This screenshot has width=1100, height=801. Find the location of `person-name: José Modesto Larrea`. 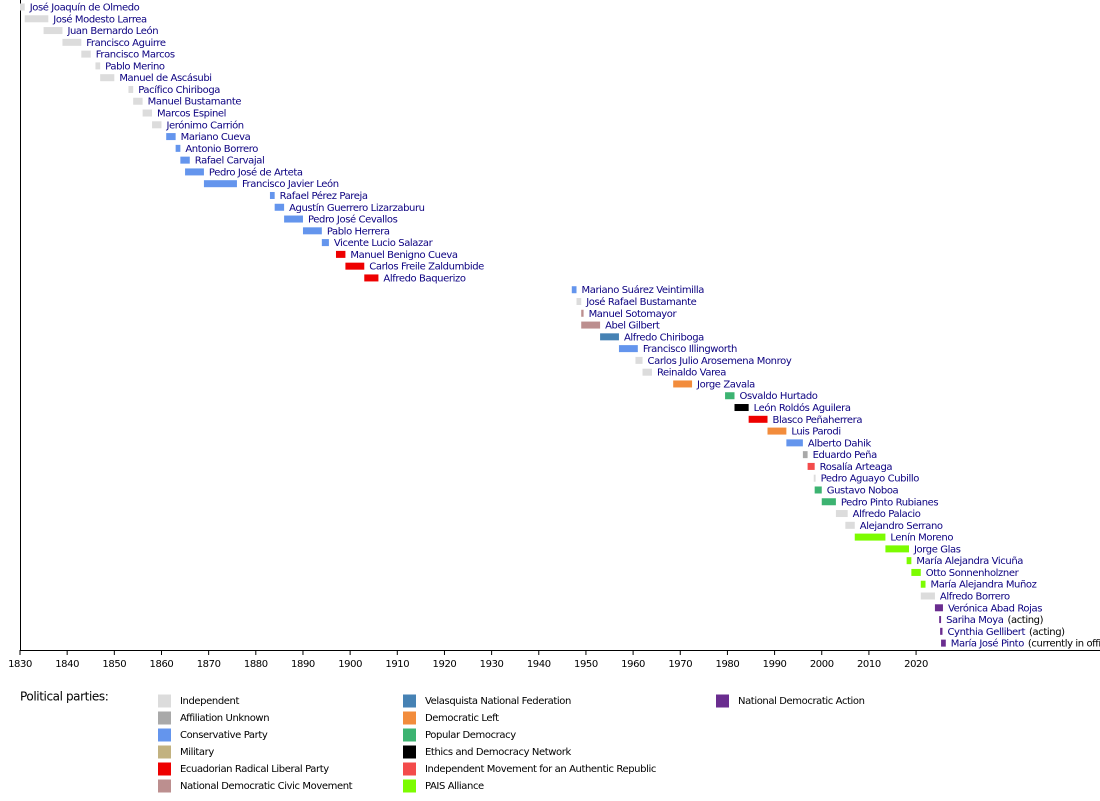

person-name: José Modesto Larrea is located at coordinates (99, 19).